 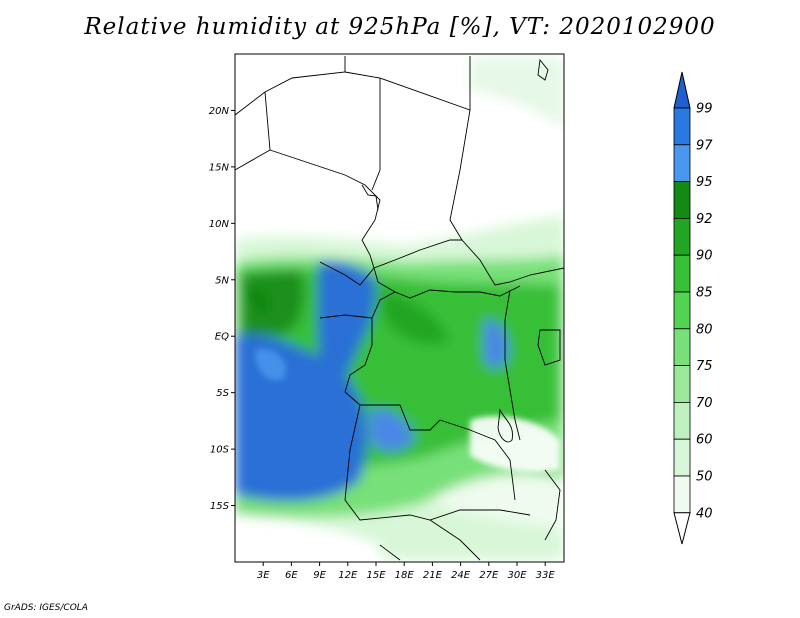 I want to click on longitude-axis: 3E 6E 9E 12E 15E 18E 21E 24E 27E 30E 33E, so click(x=406, y=571).